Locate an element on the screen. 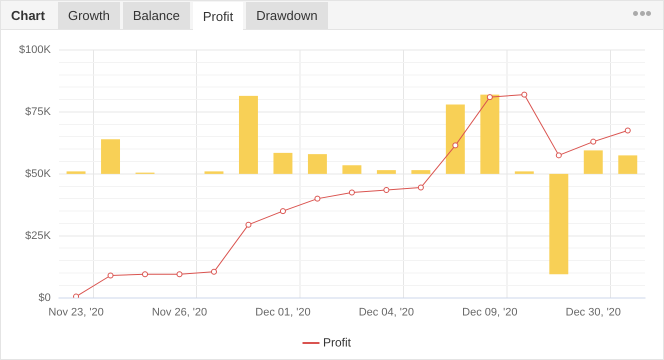  text: Profit is located at coordinates (218, 16).